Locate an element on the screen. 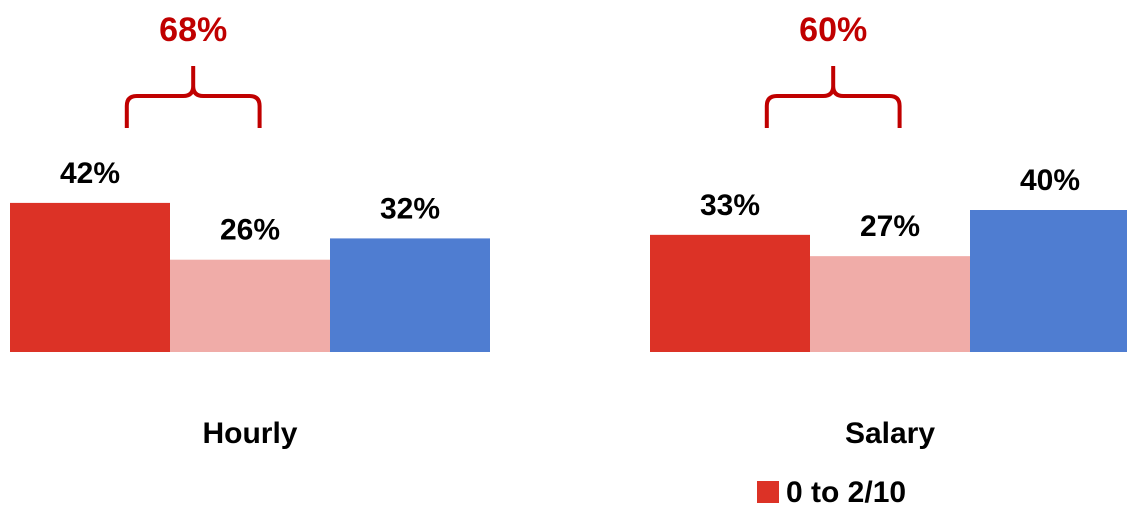 This screenshot has height=512, width=1127. data-label-hourly-series-0: 42% is located at coordinates (90, 173).